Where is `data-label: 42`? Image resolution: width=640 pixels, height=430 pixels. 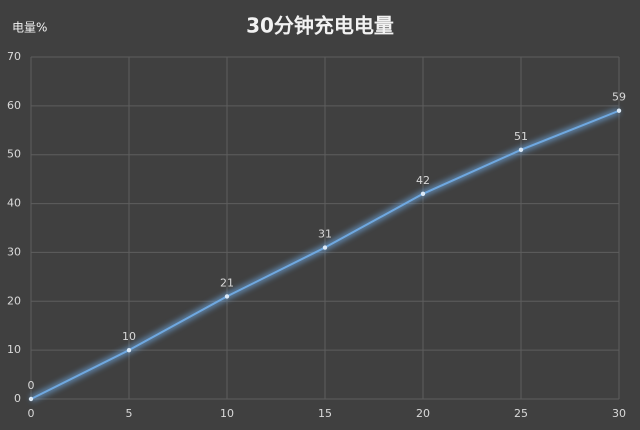 data-label: 42 is located at coordinates (423, 180).